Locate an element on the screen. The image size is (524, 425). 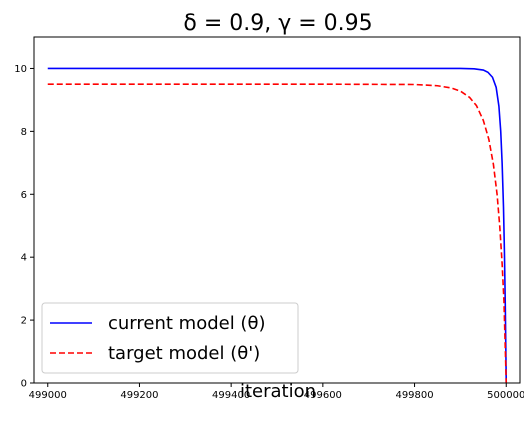
legend-box is located at coordinates (170, 338).